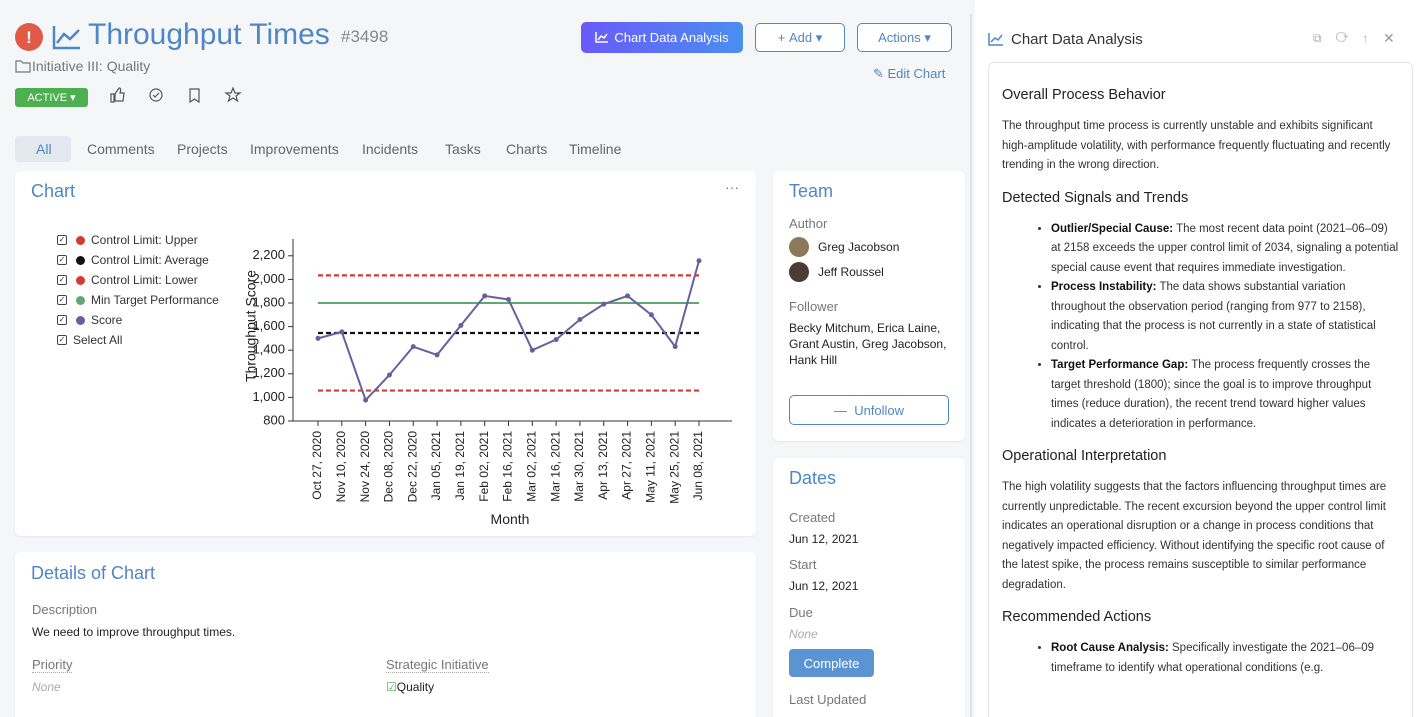 This screenshot has height=717, width=1427. Describe the element at coordinates (1095, 197) in the screenshot. I see `section-heading: Detected Signals and Trends` at that location.